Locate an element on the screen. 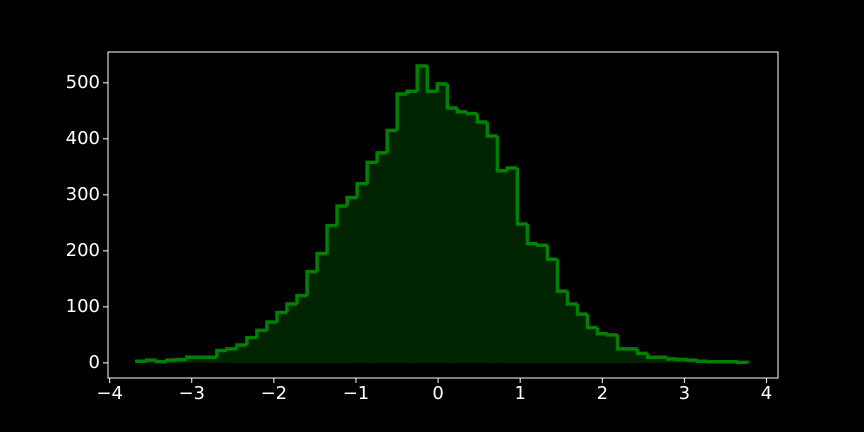 The height and width of the screenshot is (432, 864). y-tick-label: 200 is located at coordinates (83, 250).